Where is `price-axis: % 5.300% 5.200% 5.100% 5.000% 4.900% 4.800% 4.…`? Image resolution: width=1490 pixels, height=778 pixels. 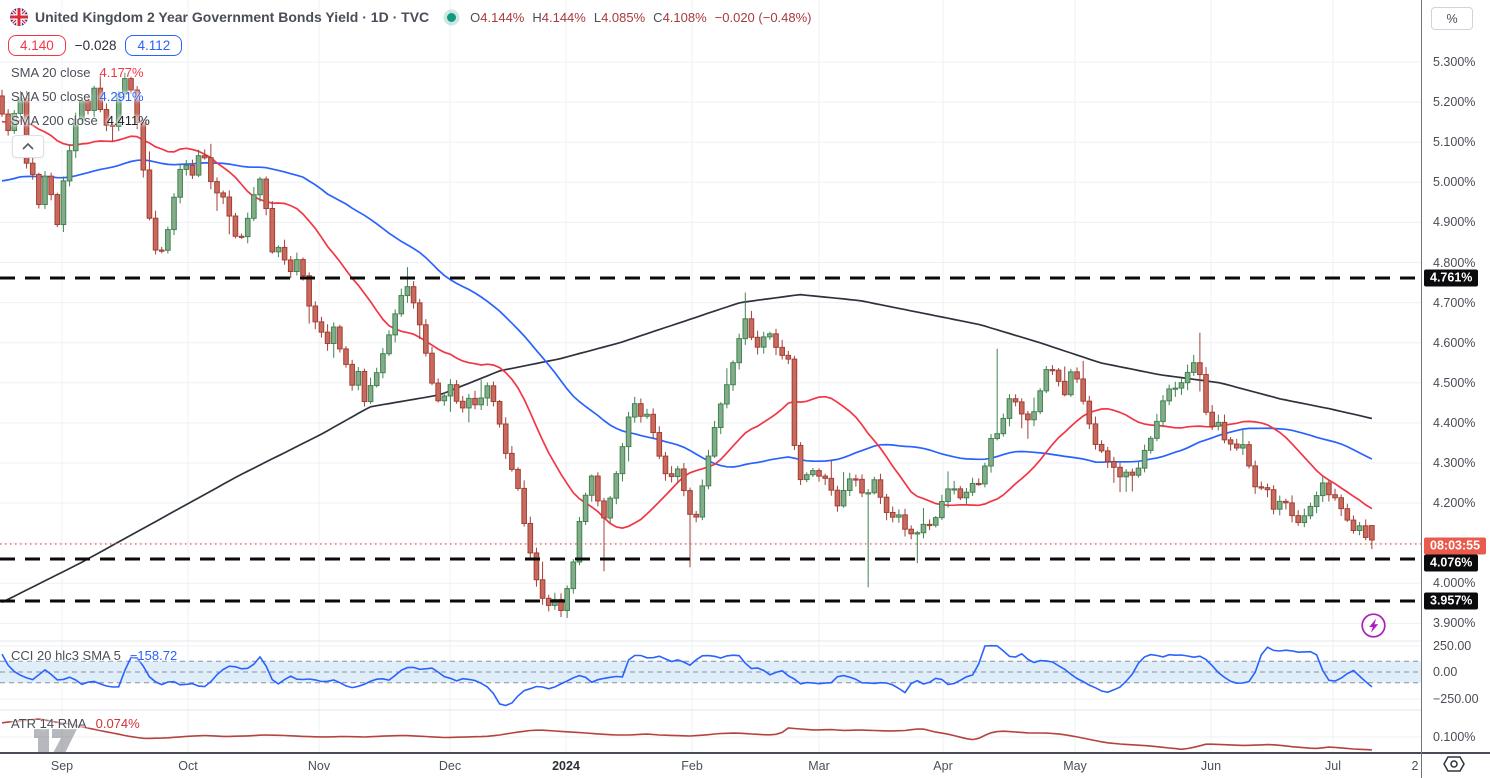 price-axis: % 5.300% 5.200% 5.100% 5.000% 4.900% 4.800% 4.… is located at coordinates (1456, 376).